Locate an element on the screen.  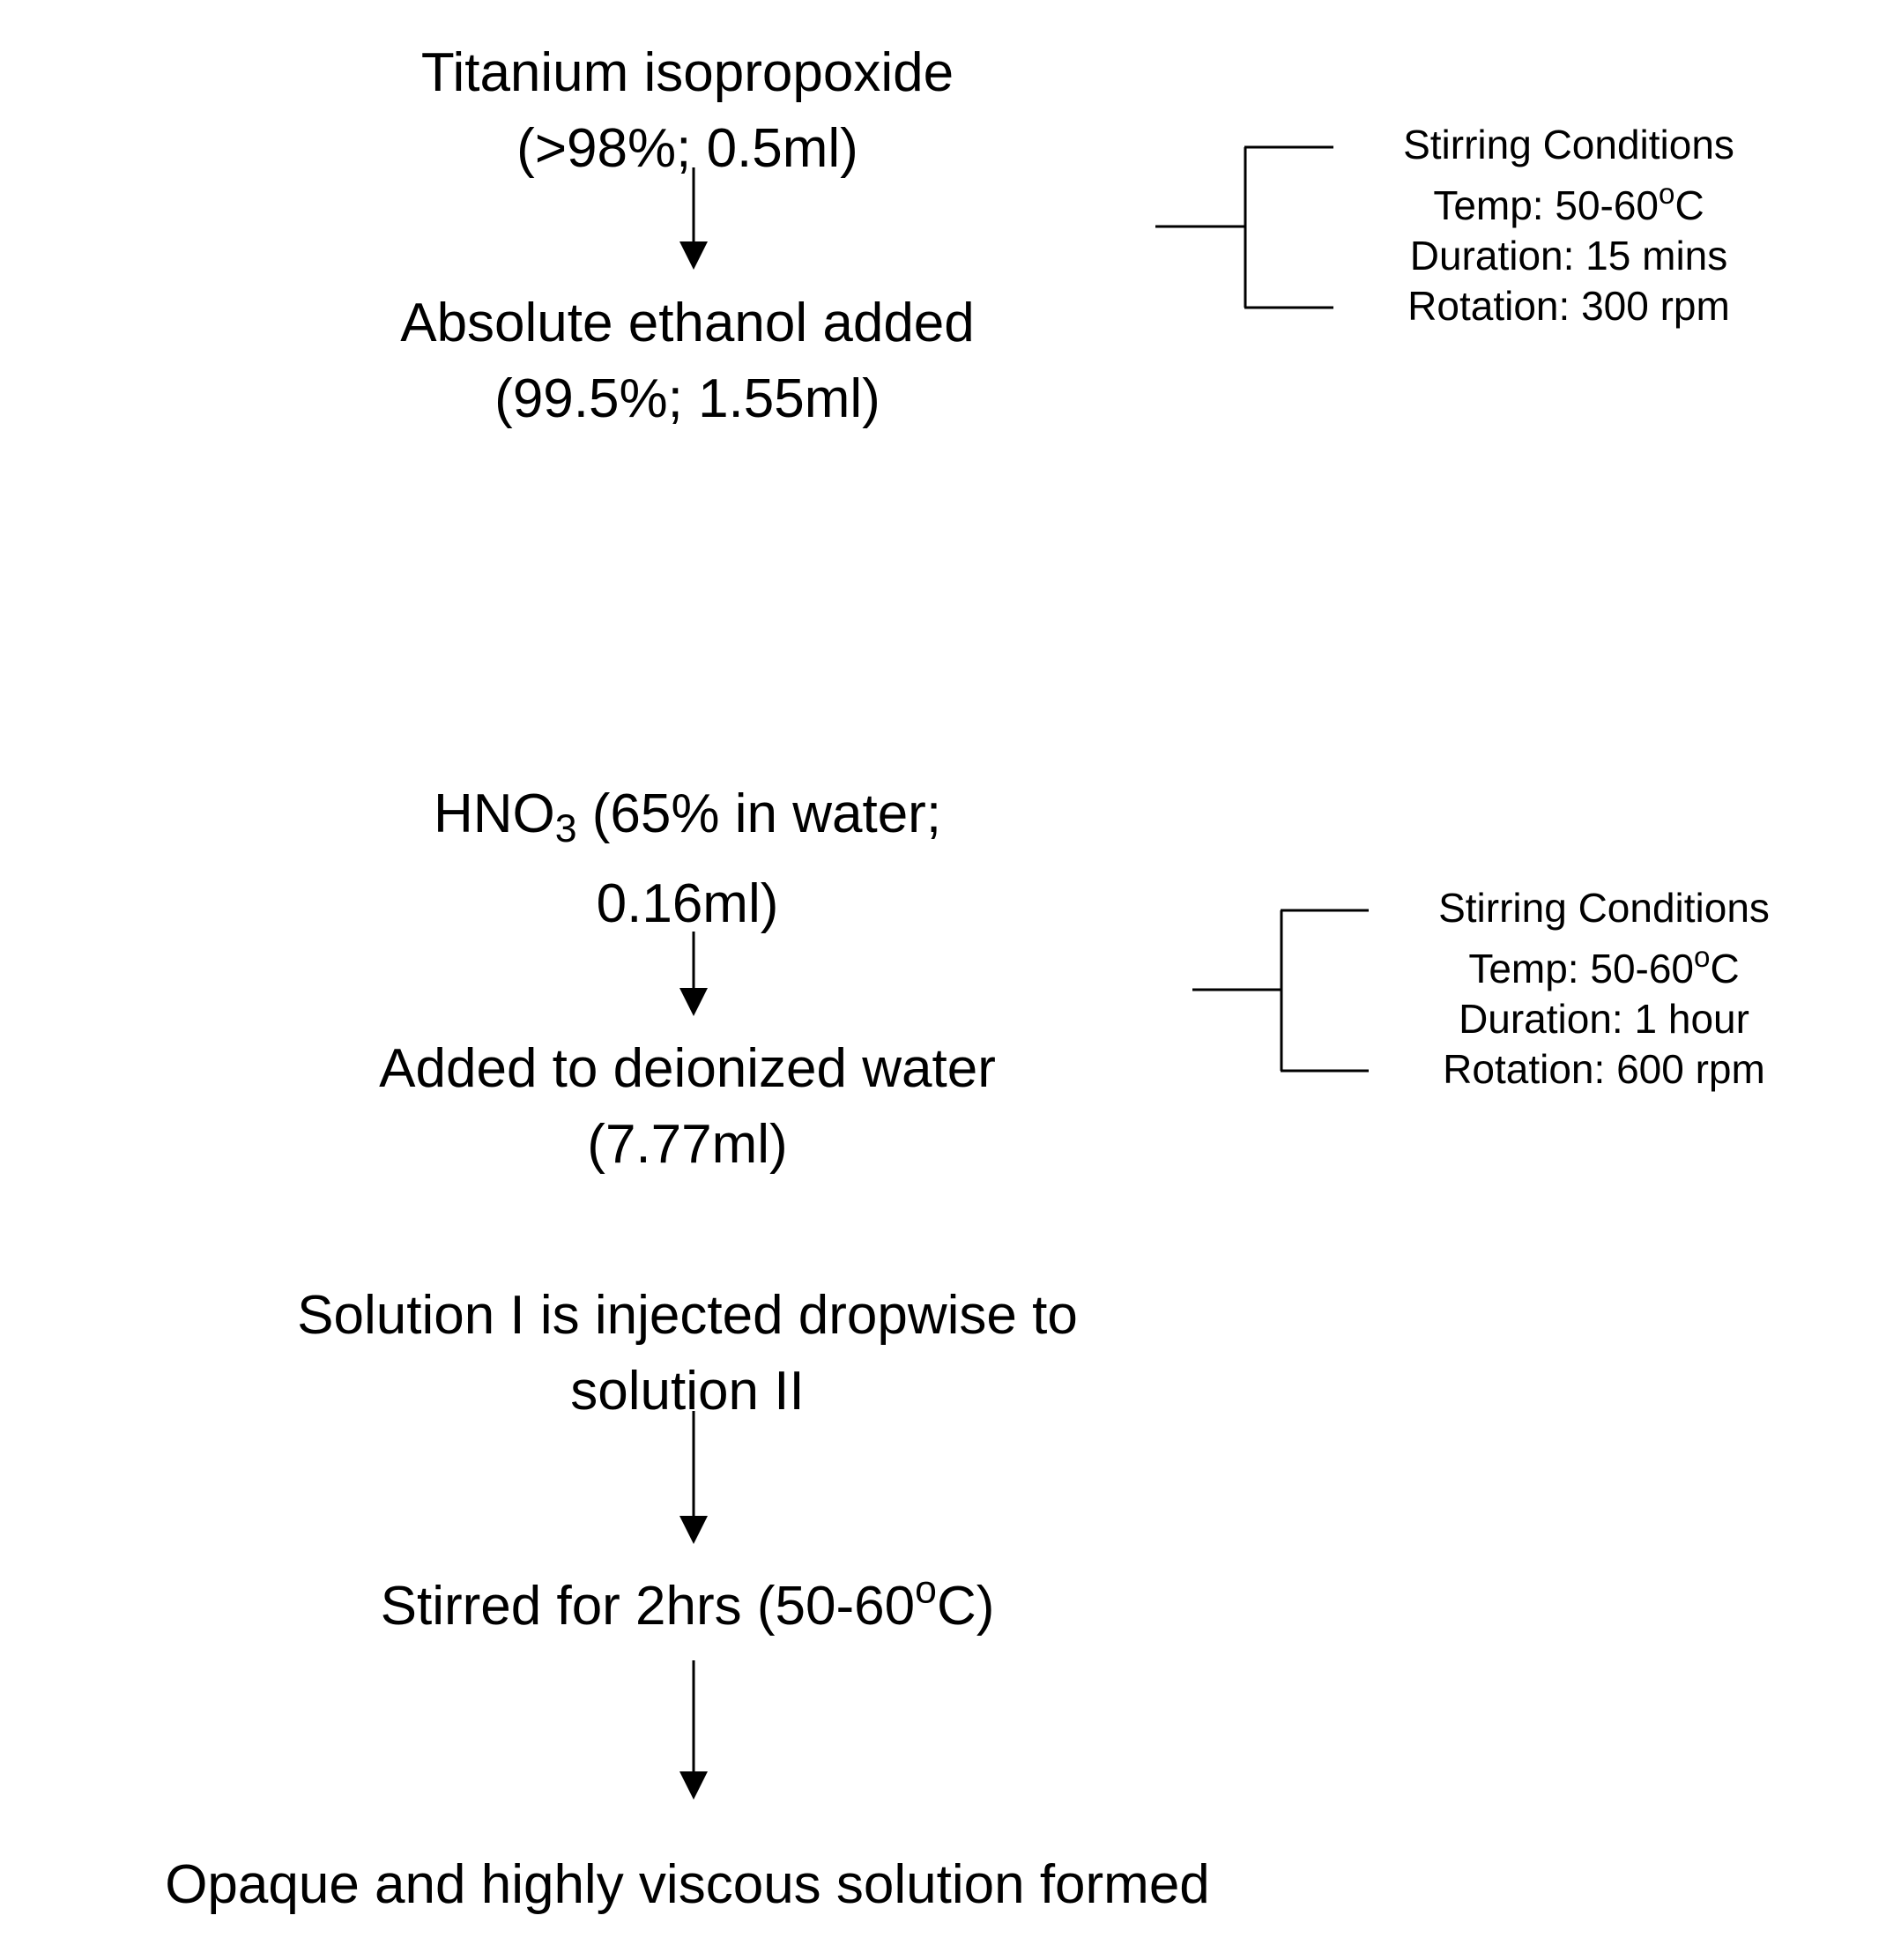
arrow-3-head is located at coordinates (693, 1530).